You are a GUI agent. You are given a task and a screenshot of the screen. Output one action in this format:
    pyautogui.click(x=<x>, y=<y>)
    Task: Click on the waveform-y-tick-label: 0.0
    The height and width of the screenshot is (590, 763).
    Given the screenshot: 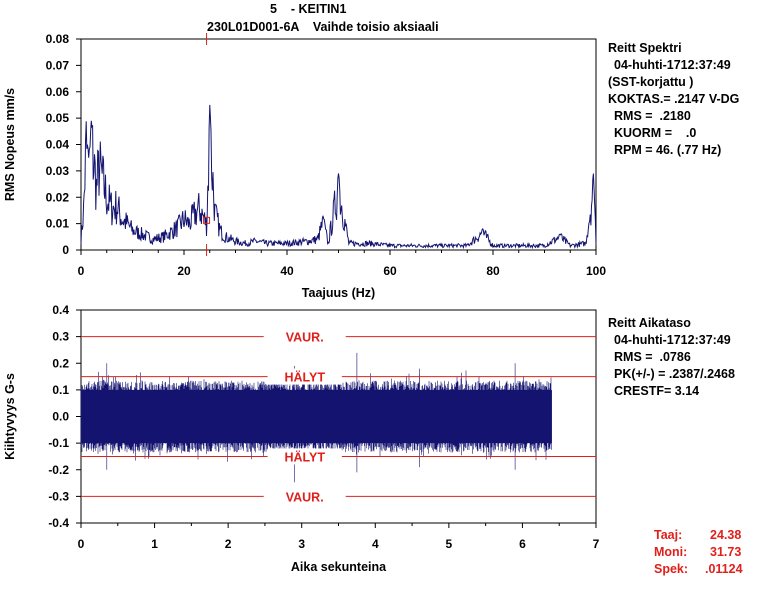 What is the action you would take?
    pyautogui.click(x=60, y=417)
    